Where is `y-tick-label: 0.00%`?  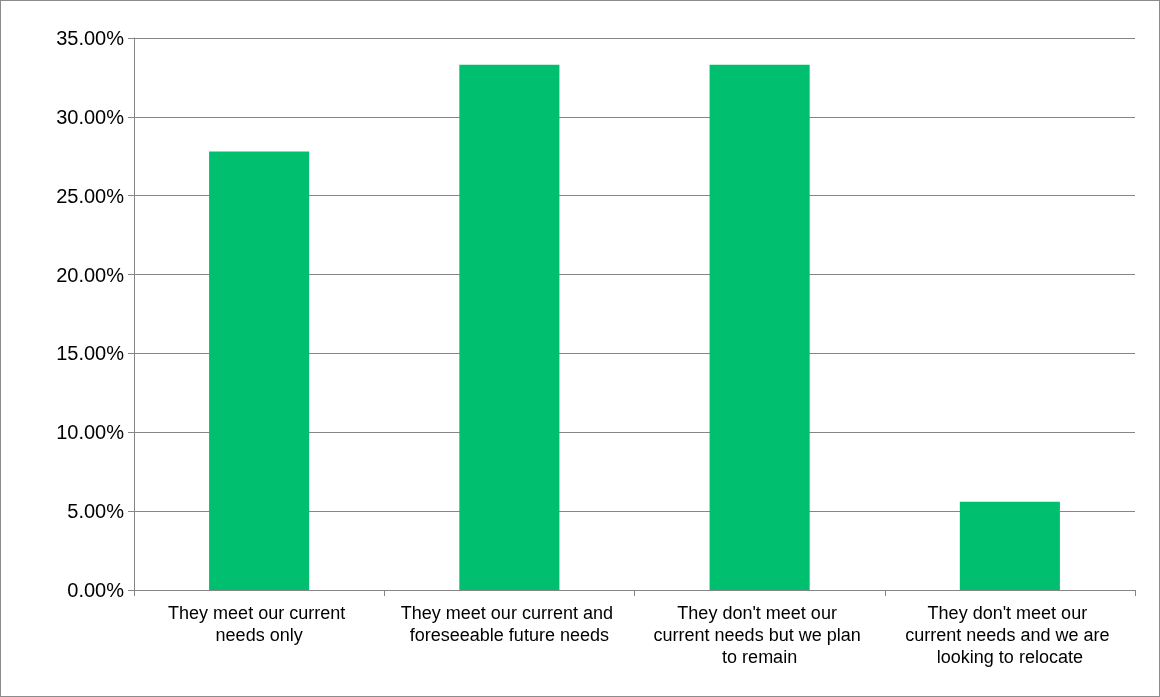
y-tick-label: 0.00% is located at coordinates (96, 590).